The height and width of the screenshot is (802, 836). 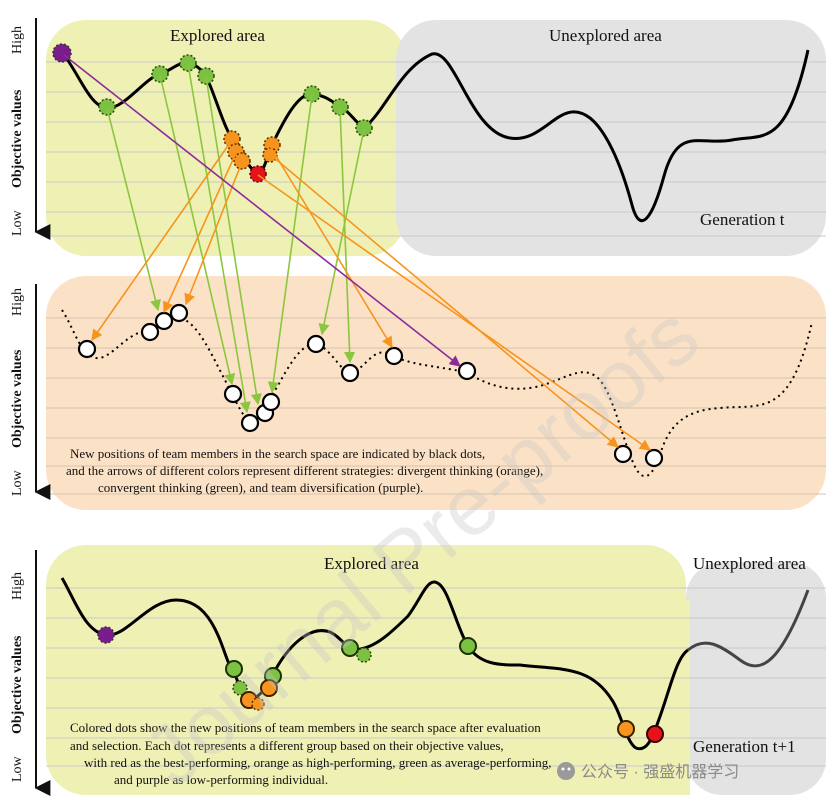 What do you see at coordinates (655, 734) in the screenshot?
I see `red-individual` at bounding box center [655, 734].